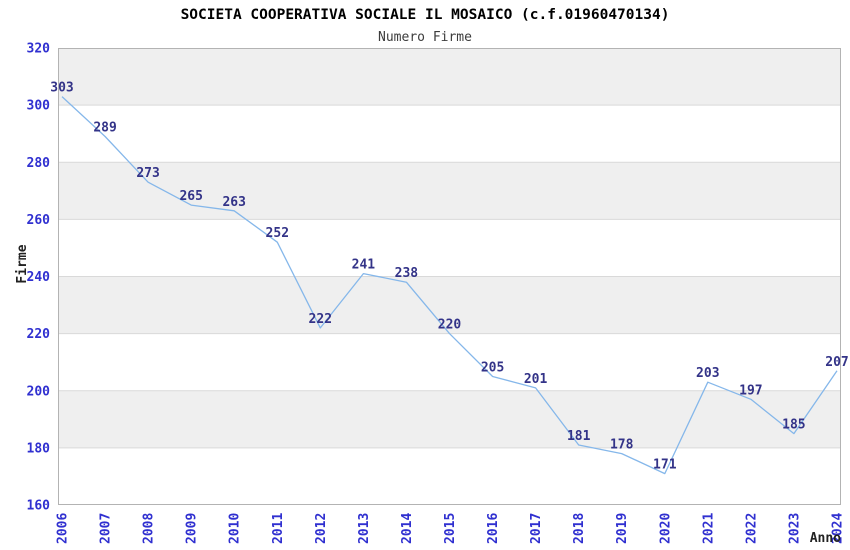 This screenshot has height=550, width=850. I want to click on y-tick-label: 180, so click(39, 448).